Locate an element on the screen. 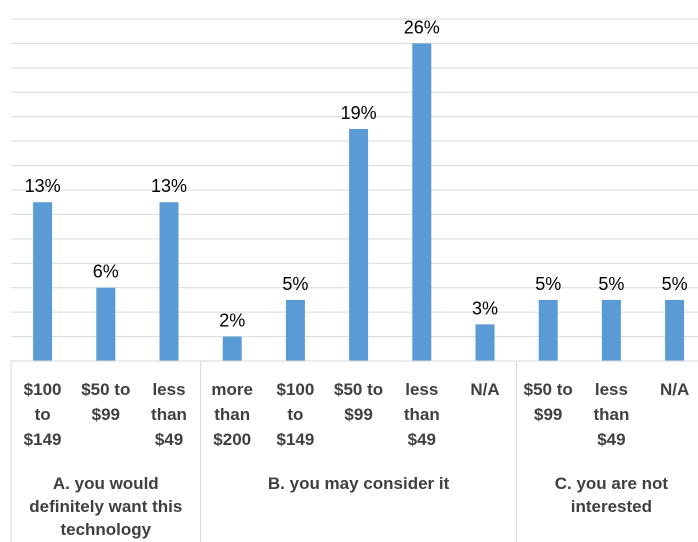 The image size is (698, 542). data-label: 6% is located at coordinates (106, 272).